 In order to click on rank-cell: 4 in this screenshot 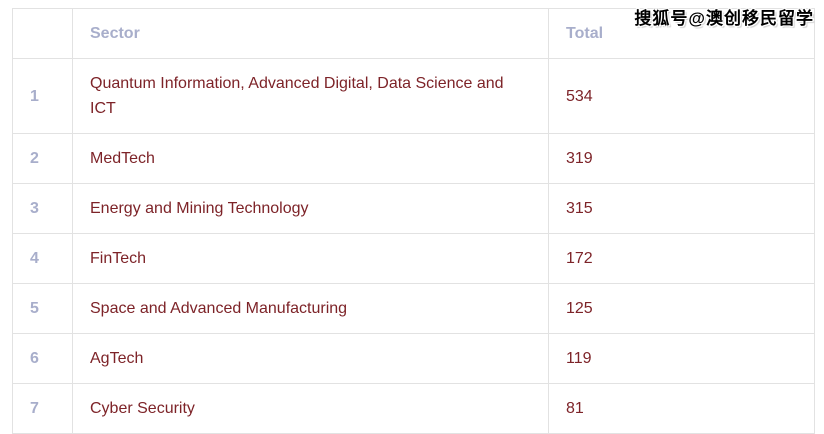, I will do `click(42, 258)`.